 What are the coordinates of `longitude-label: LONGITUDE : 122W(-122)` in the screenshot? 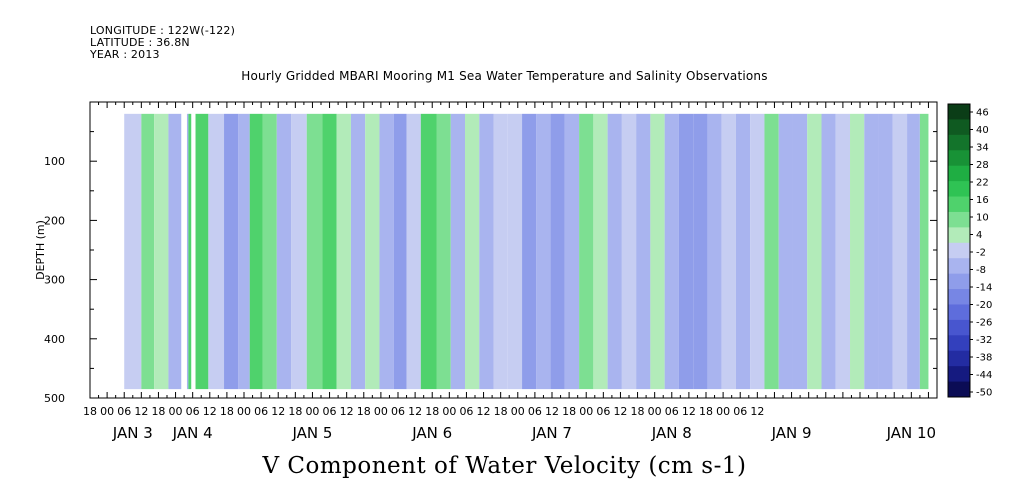 It's located at (163, 30).